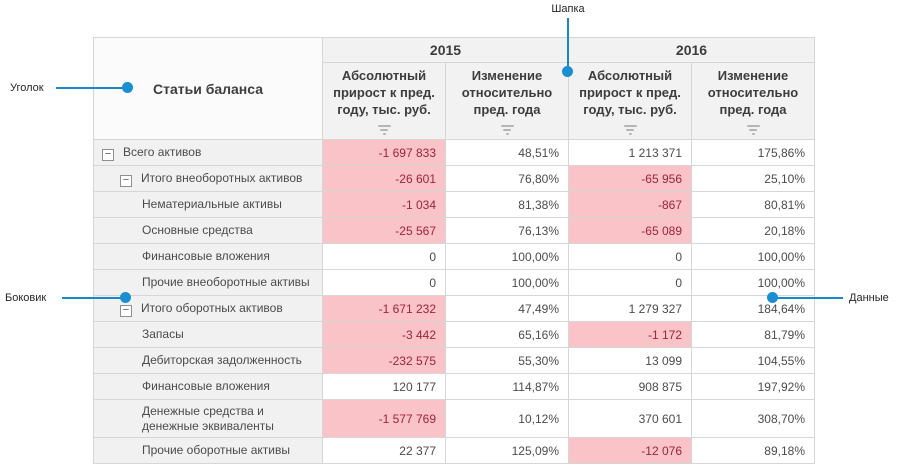 This screenshot has width=898, height=468. I want to click on column-header-rel-2016: Изменение относительно пред. года, so click(753, 101).